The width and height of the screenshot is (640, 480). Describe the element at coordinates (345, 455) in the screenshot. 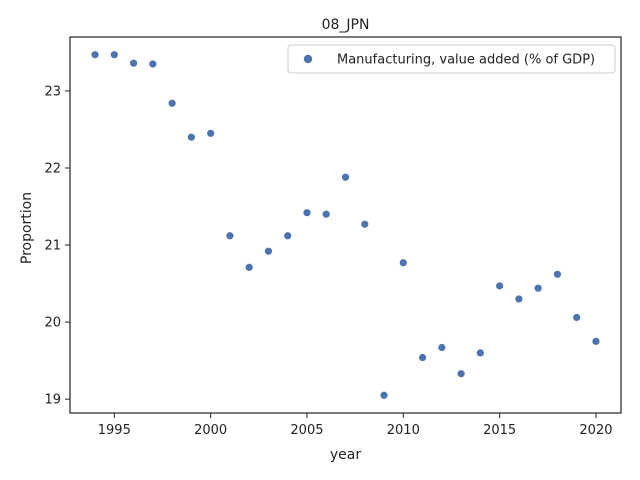

I see `x-axis-label: year` at that location.